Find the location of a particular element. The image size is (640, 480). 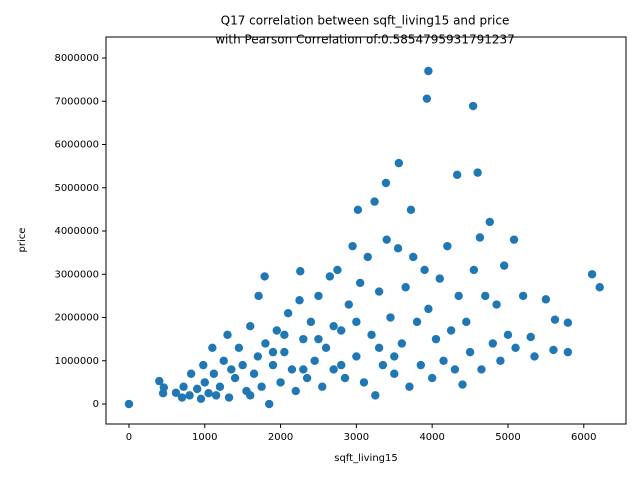

x-tick-label: 1000 is located at coordinates (204, 437).